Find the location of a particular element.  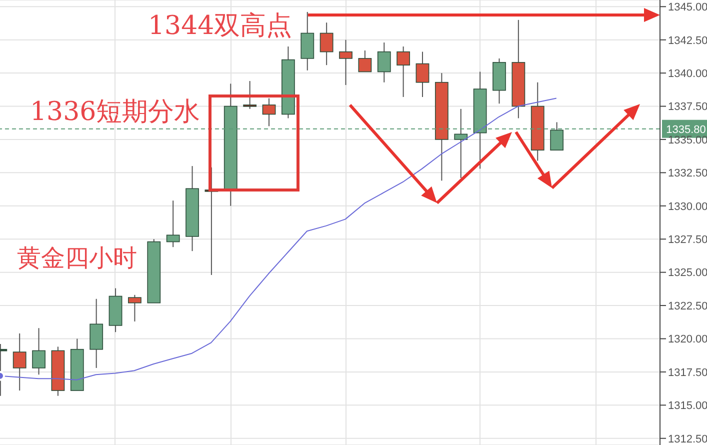

y-tick-label: 1342.50 is located at coordinates (687, 40).